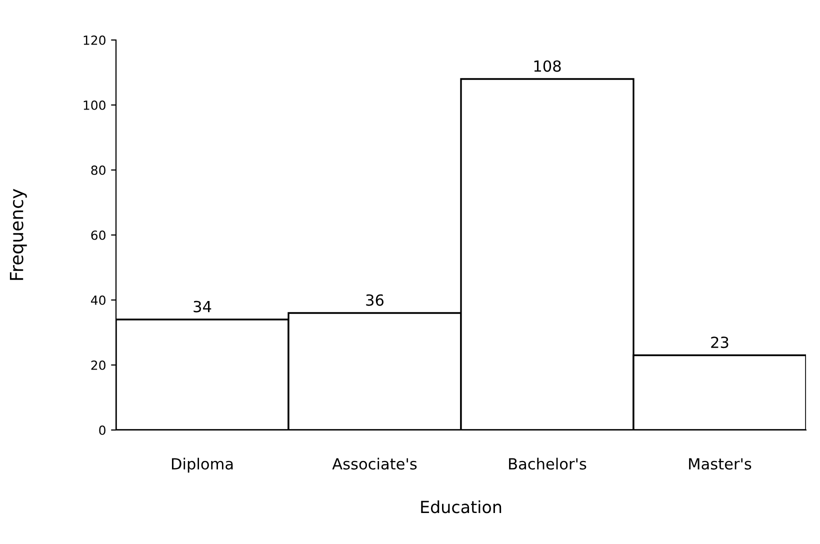 The width and height of the screenshot is (820, 544). Describe the element at coordinates (202, 465) in the screenshot. I see `x-tick-label: Diploma` at that location.